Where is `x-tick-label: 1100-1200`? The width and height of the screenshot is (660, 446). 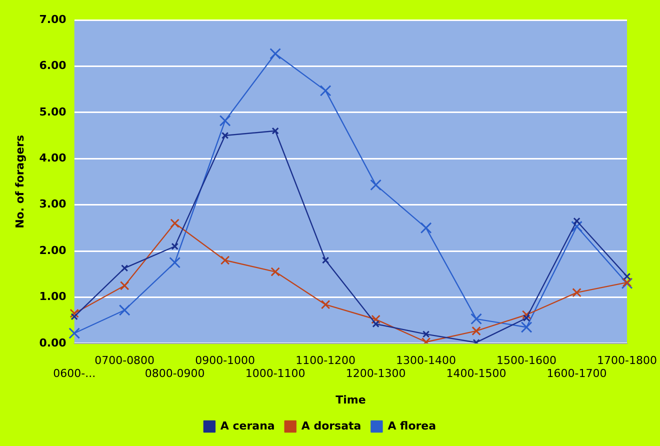 x-tick-label: 1100-1200 is located at coordinates (326, 360).